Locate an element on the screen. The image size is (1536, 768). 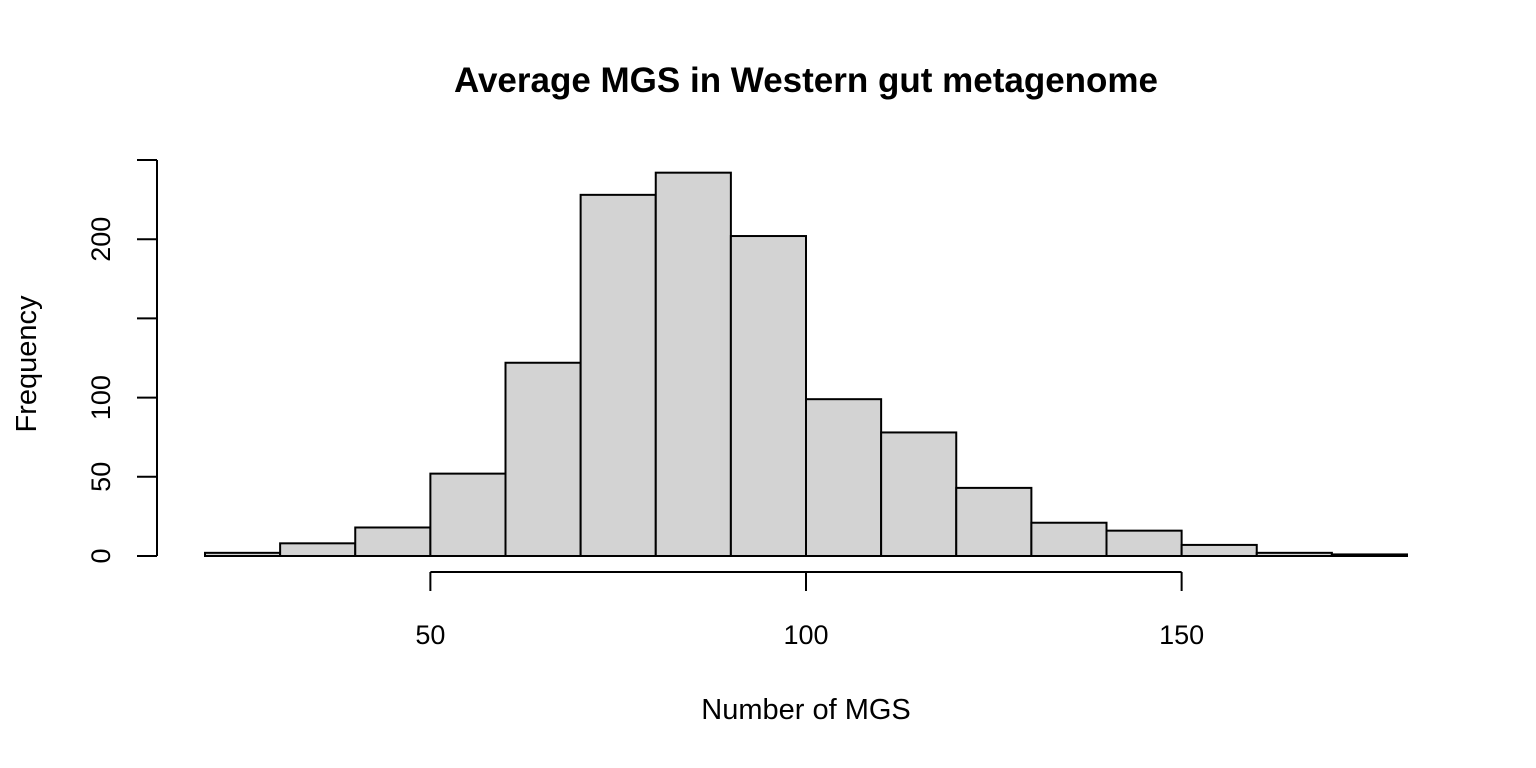
x-tick-label: 150 is located at coordinates (1181, 635).